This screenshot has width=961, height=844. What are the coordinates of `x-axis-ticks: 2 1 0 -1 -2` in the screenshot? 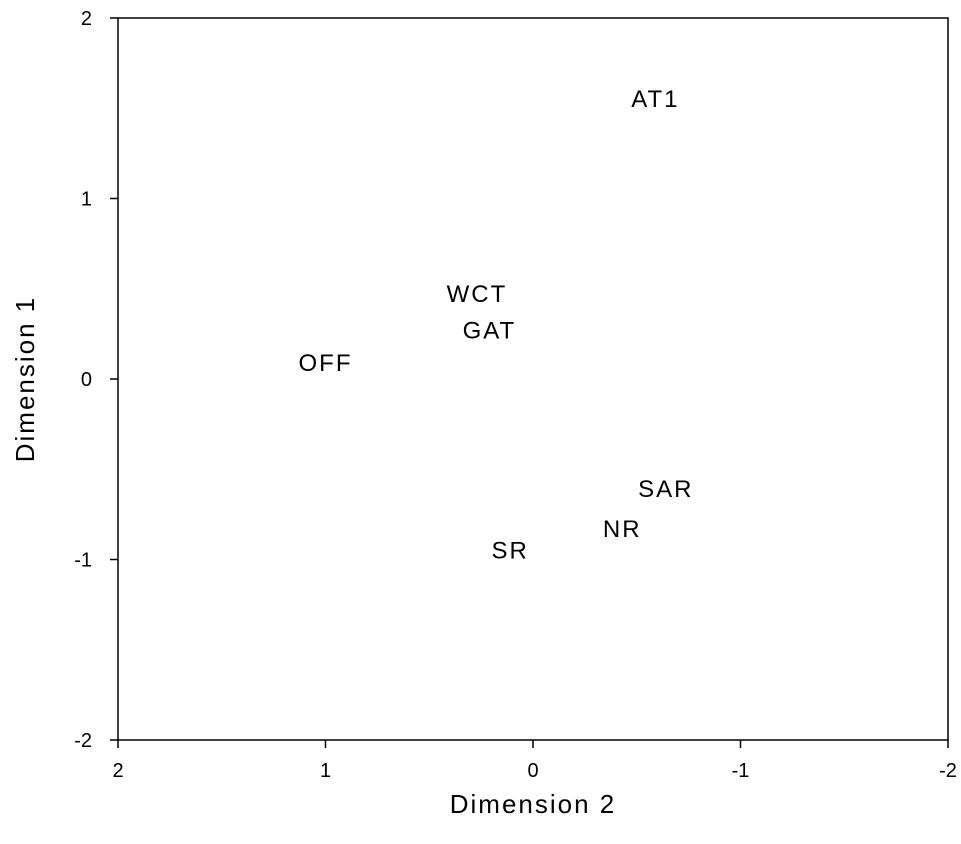 It's located at (534, 761).